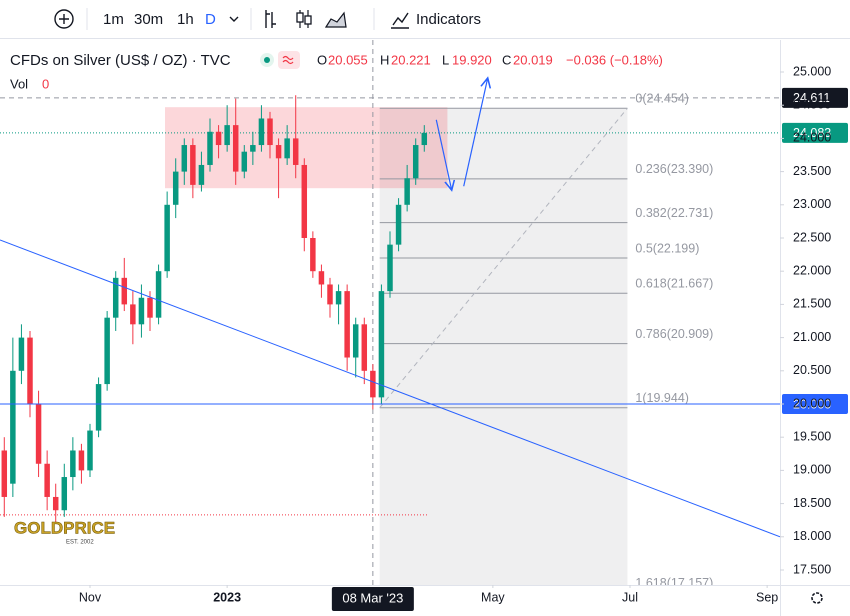  Describe the element at coordinates (348, 59) in the screenshot. I see `ohlc-value: 20.055` at that location.